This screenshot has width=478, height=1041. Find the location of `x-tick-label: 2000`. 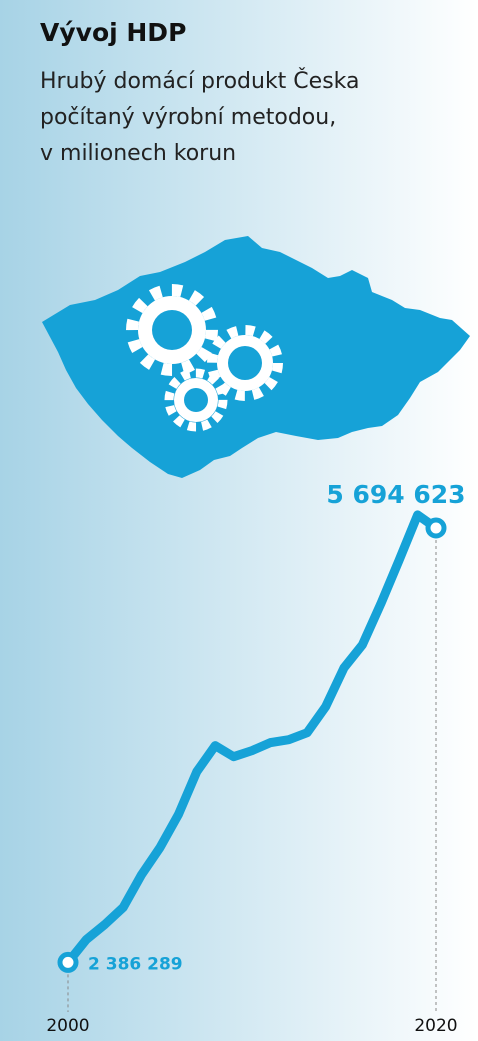

x-tick-label: 2000 is located at coordinates (67, 1026).